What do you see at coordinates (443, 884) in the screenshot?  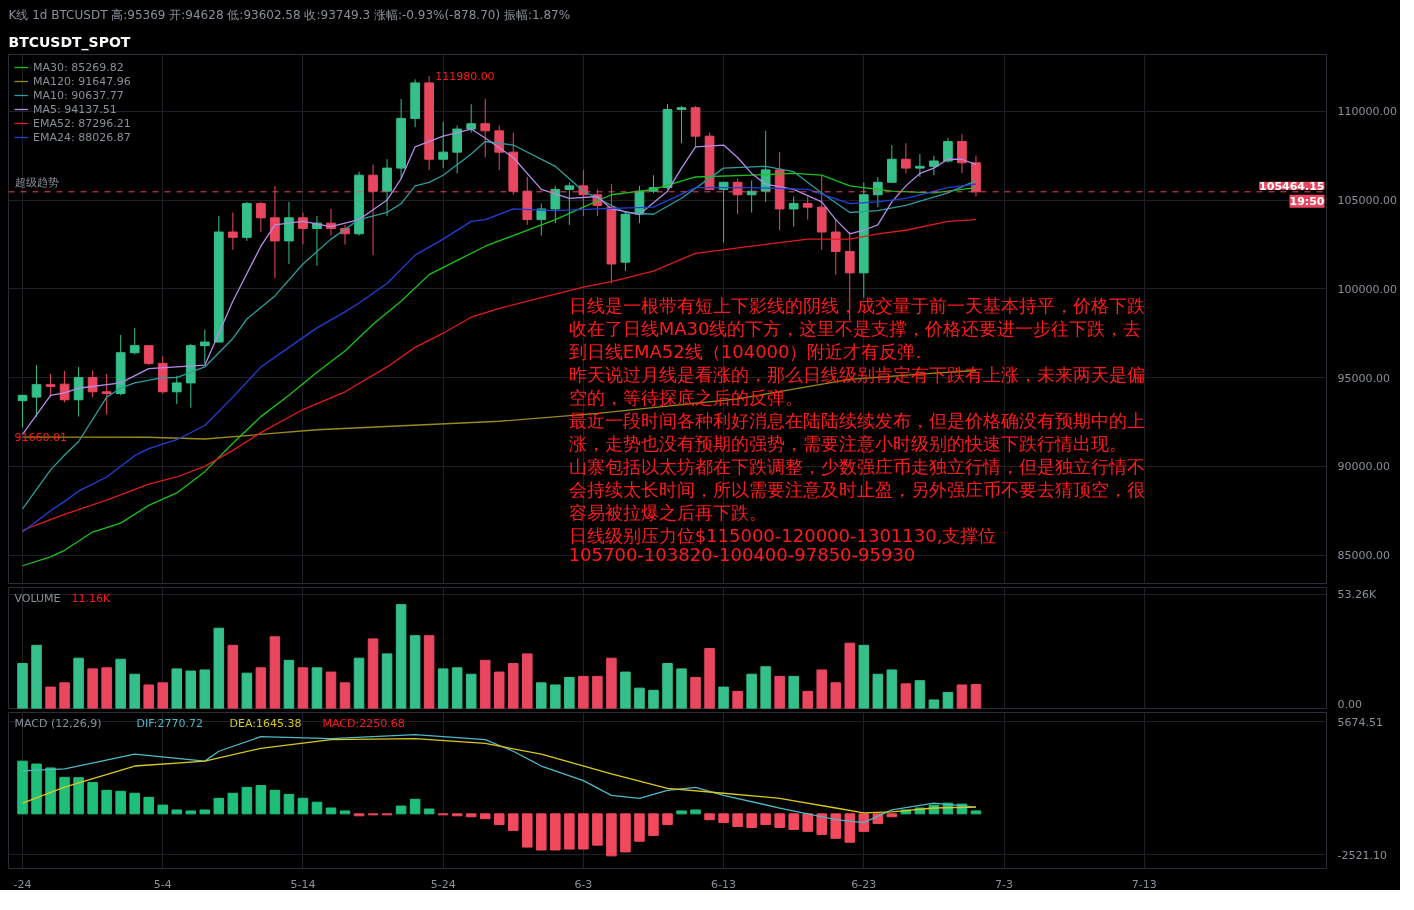 I see `x-tick-label: 5-24` at bounding box center [443, 884].